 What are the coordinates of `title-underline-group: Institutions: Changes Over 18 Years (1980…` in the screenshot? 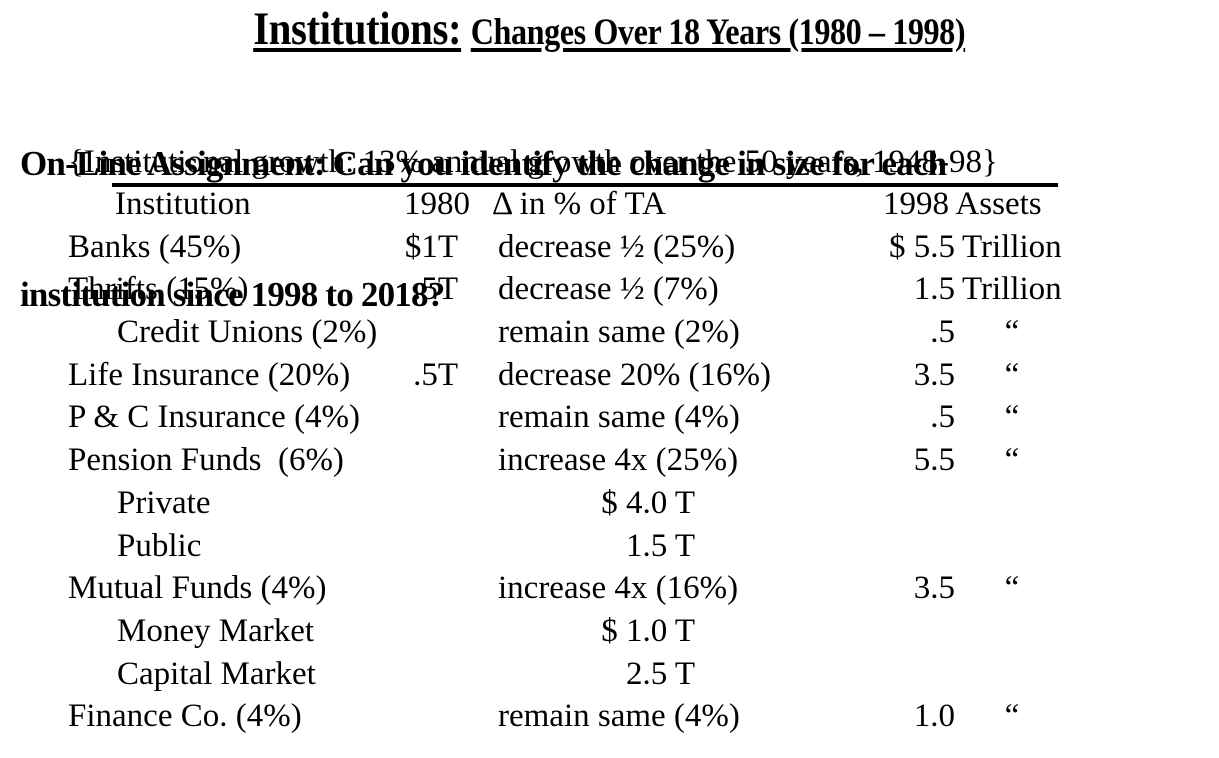 It's located at (610, 29).